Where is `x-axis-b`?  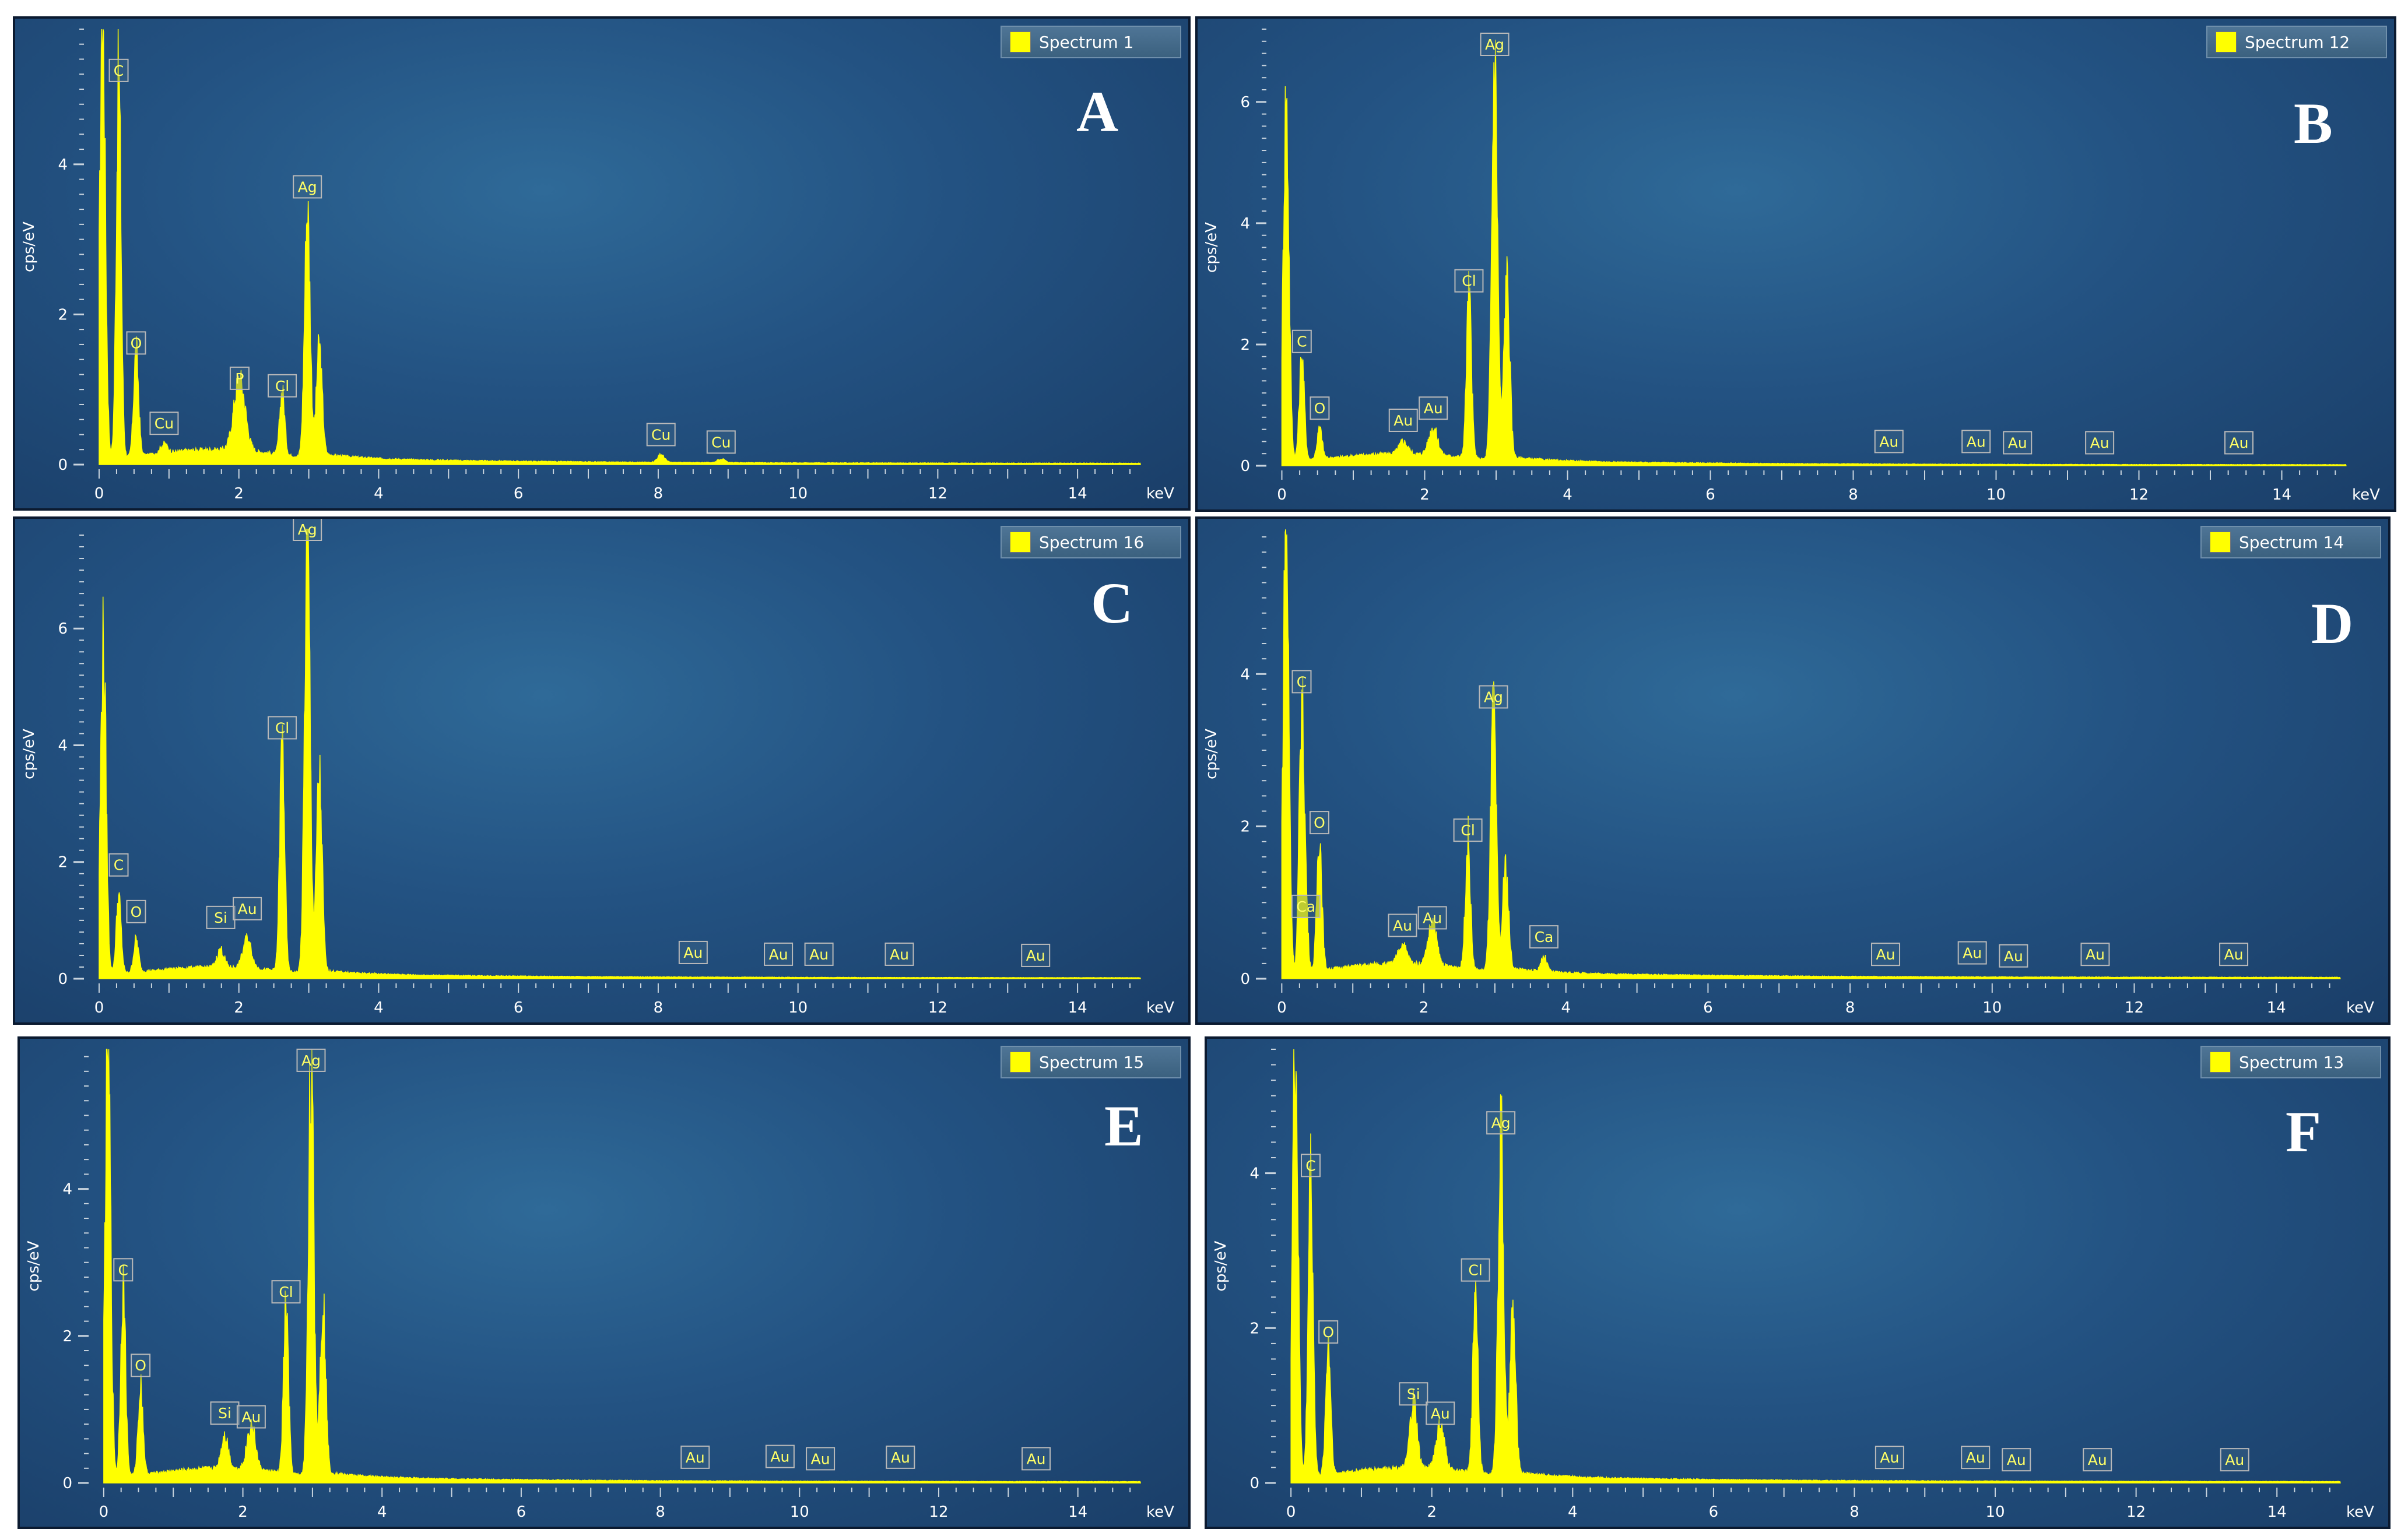 x-axis-b is located at coordinates (1808, 475).